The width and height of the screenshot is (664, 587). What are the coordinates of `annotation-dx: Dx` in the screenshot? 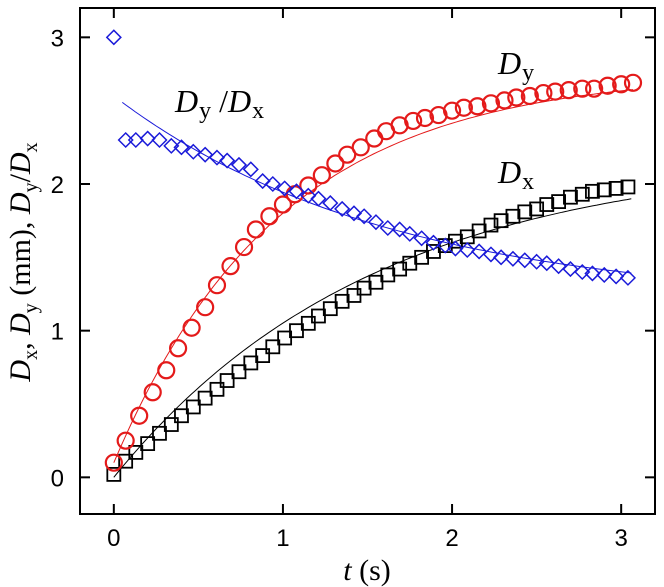 It's located at (515, 174).